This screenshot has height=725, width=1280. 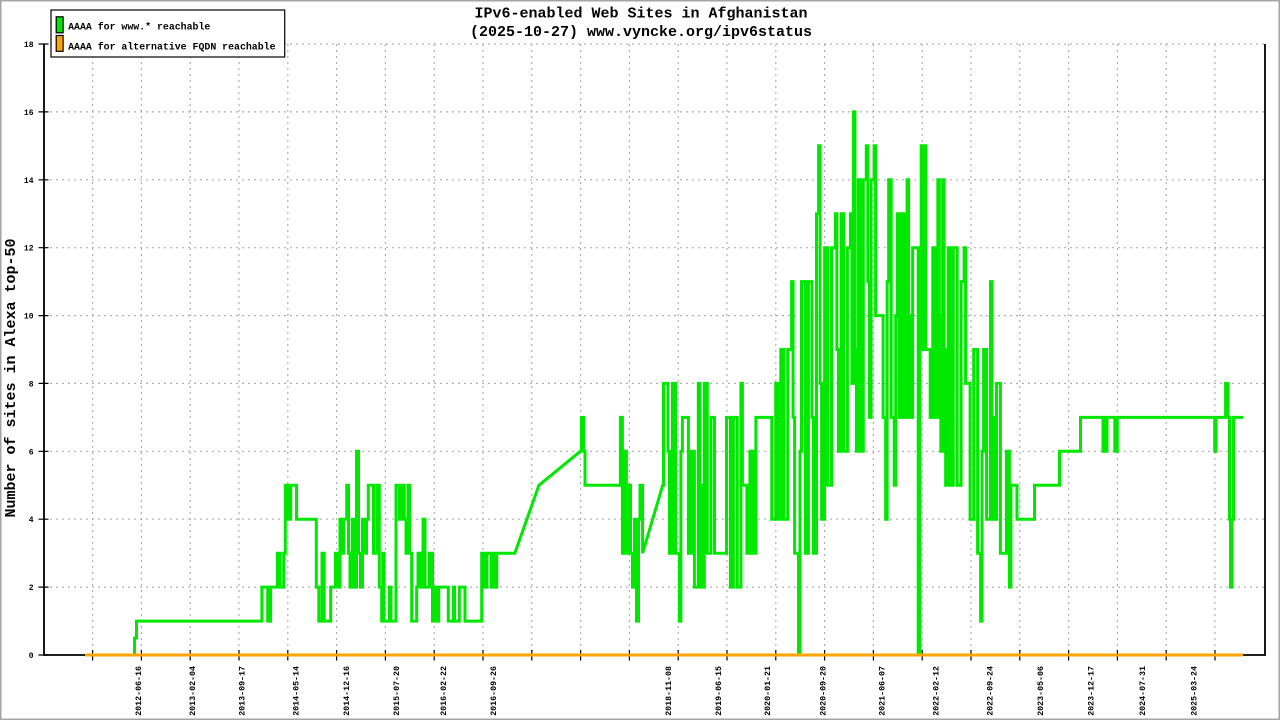 What do you see at coordinates (31, 588) in the screenshot?
I see `svg-text: 2` at bounding box center [31, 588].